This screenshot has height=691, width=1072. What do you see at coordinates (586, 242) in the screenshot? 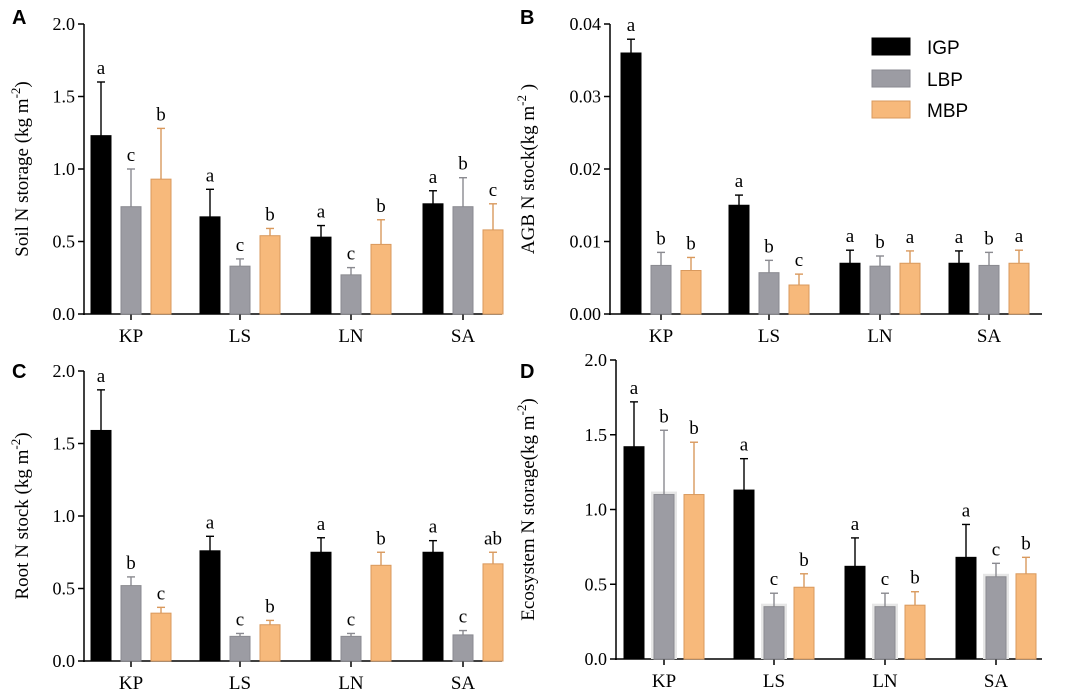
I see `y-tick-label: 0.01` at bounding box center [586, 242].